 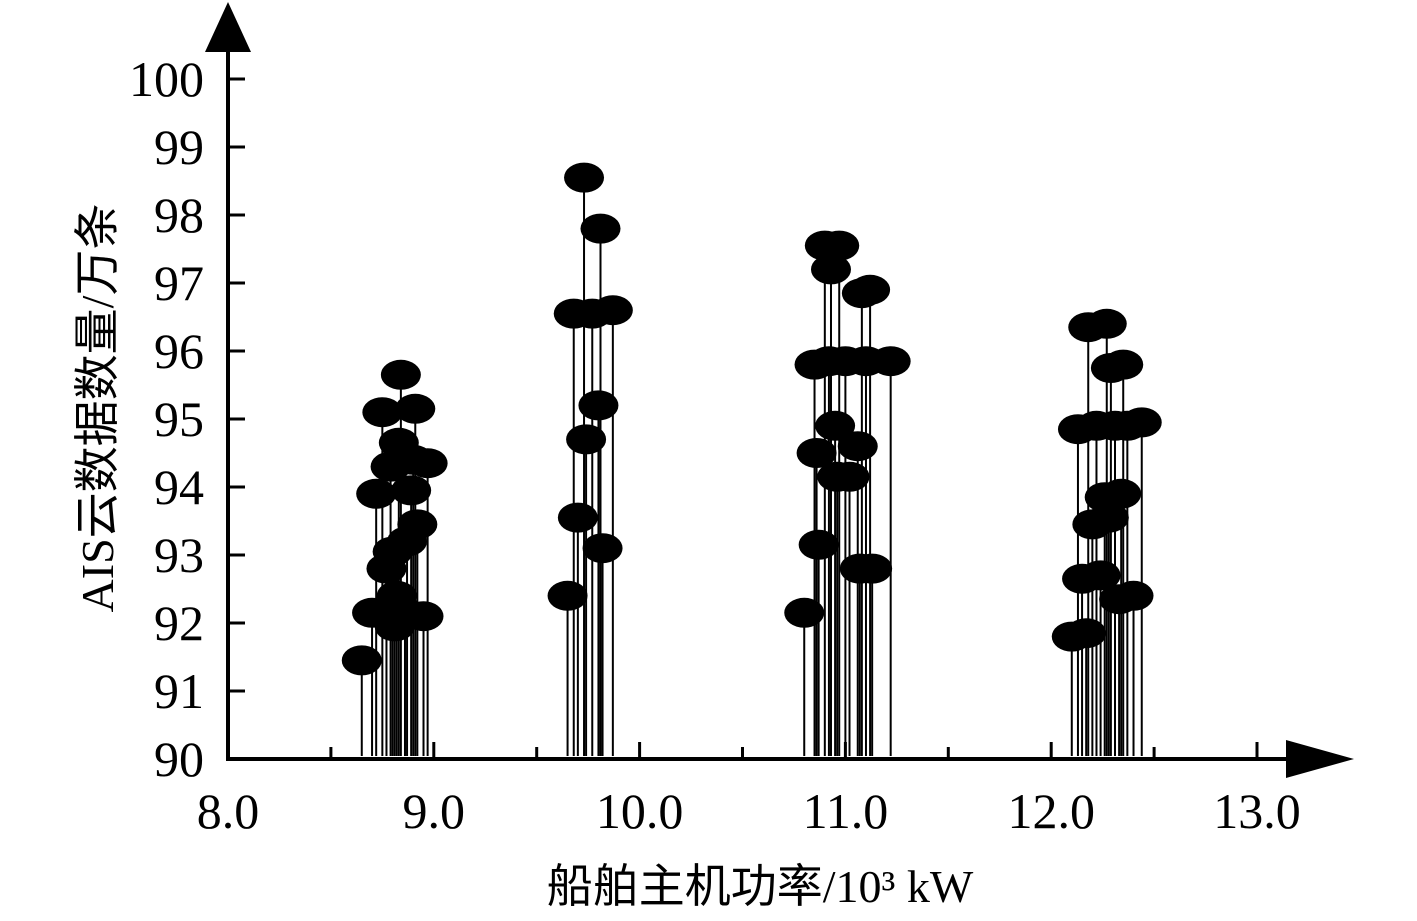 What do you see at coordinates (179, 419) in the screenshot?
I see `y-tick-label: 95` at bounding box center [179, 419].